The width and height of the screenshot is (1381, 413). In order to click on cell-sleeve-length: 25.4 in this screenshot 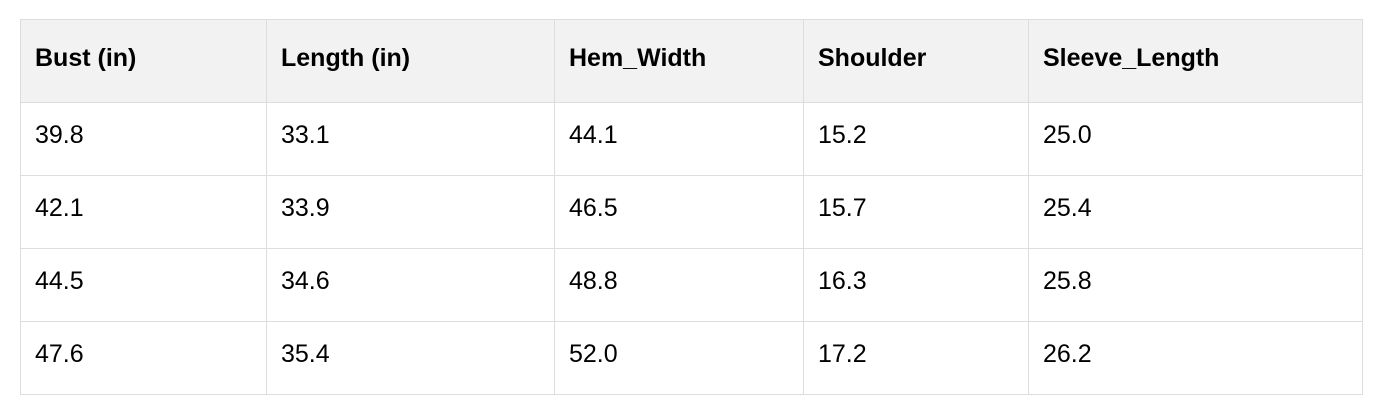, I will do `click(1195, 212)`.